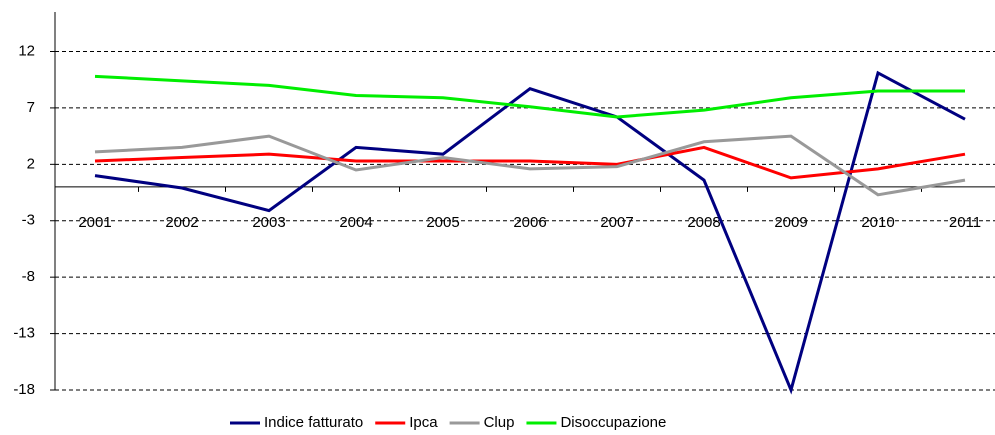  Describe the element at coordinates (442, 222) in the screenshot. I see `x-tick-label: 2005` at that location.